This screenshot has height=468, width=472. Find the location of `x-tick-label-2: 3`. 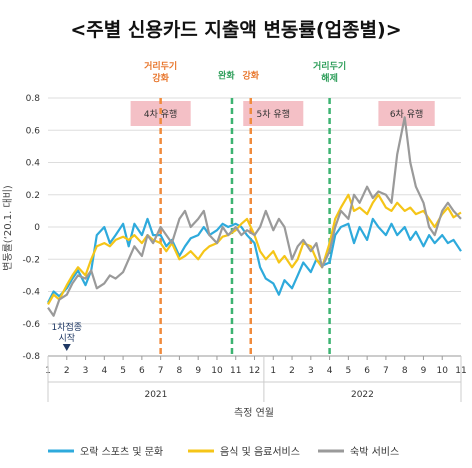

x-tick-label-2: 3 is located at coordinates (86, 371).